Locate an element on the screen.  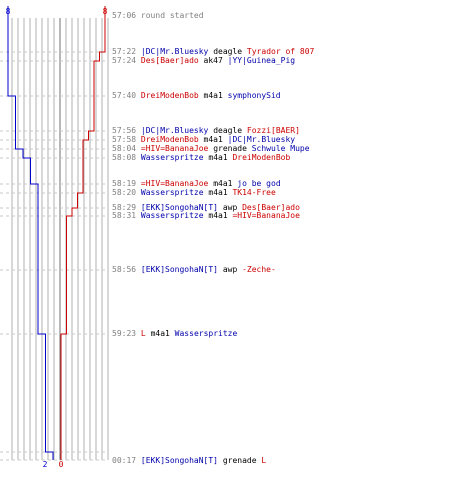
event-time: 58:31 is located at coordinates (124, 215).